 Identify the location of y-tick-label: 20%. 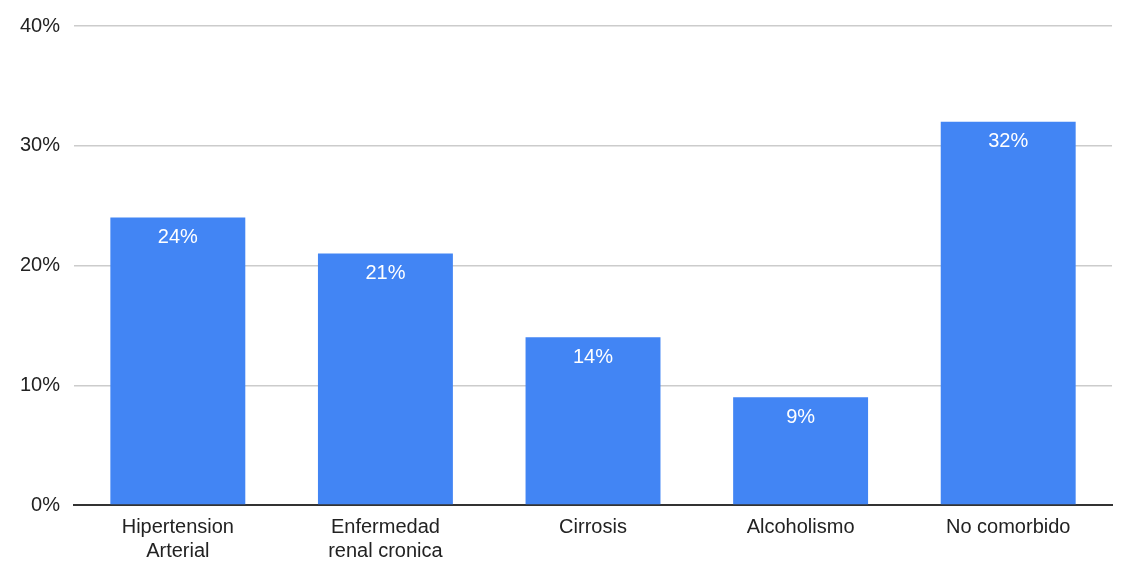
(40, 264).